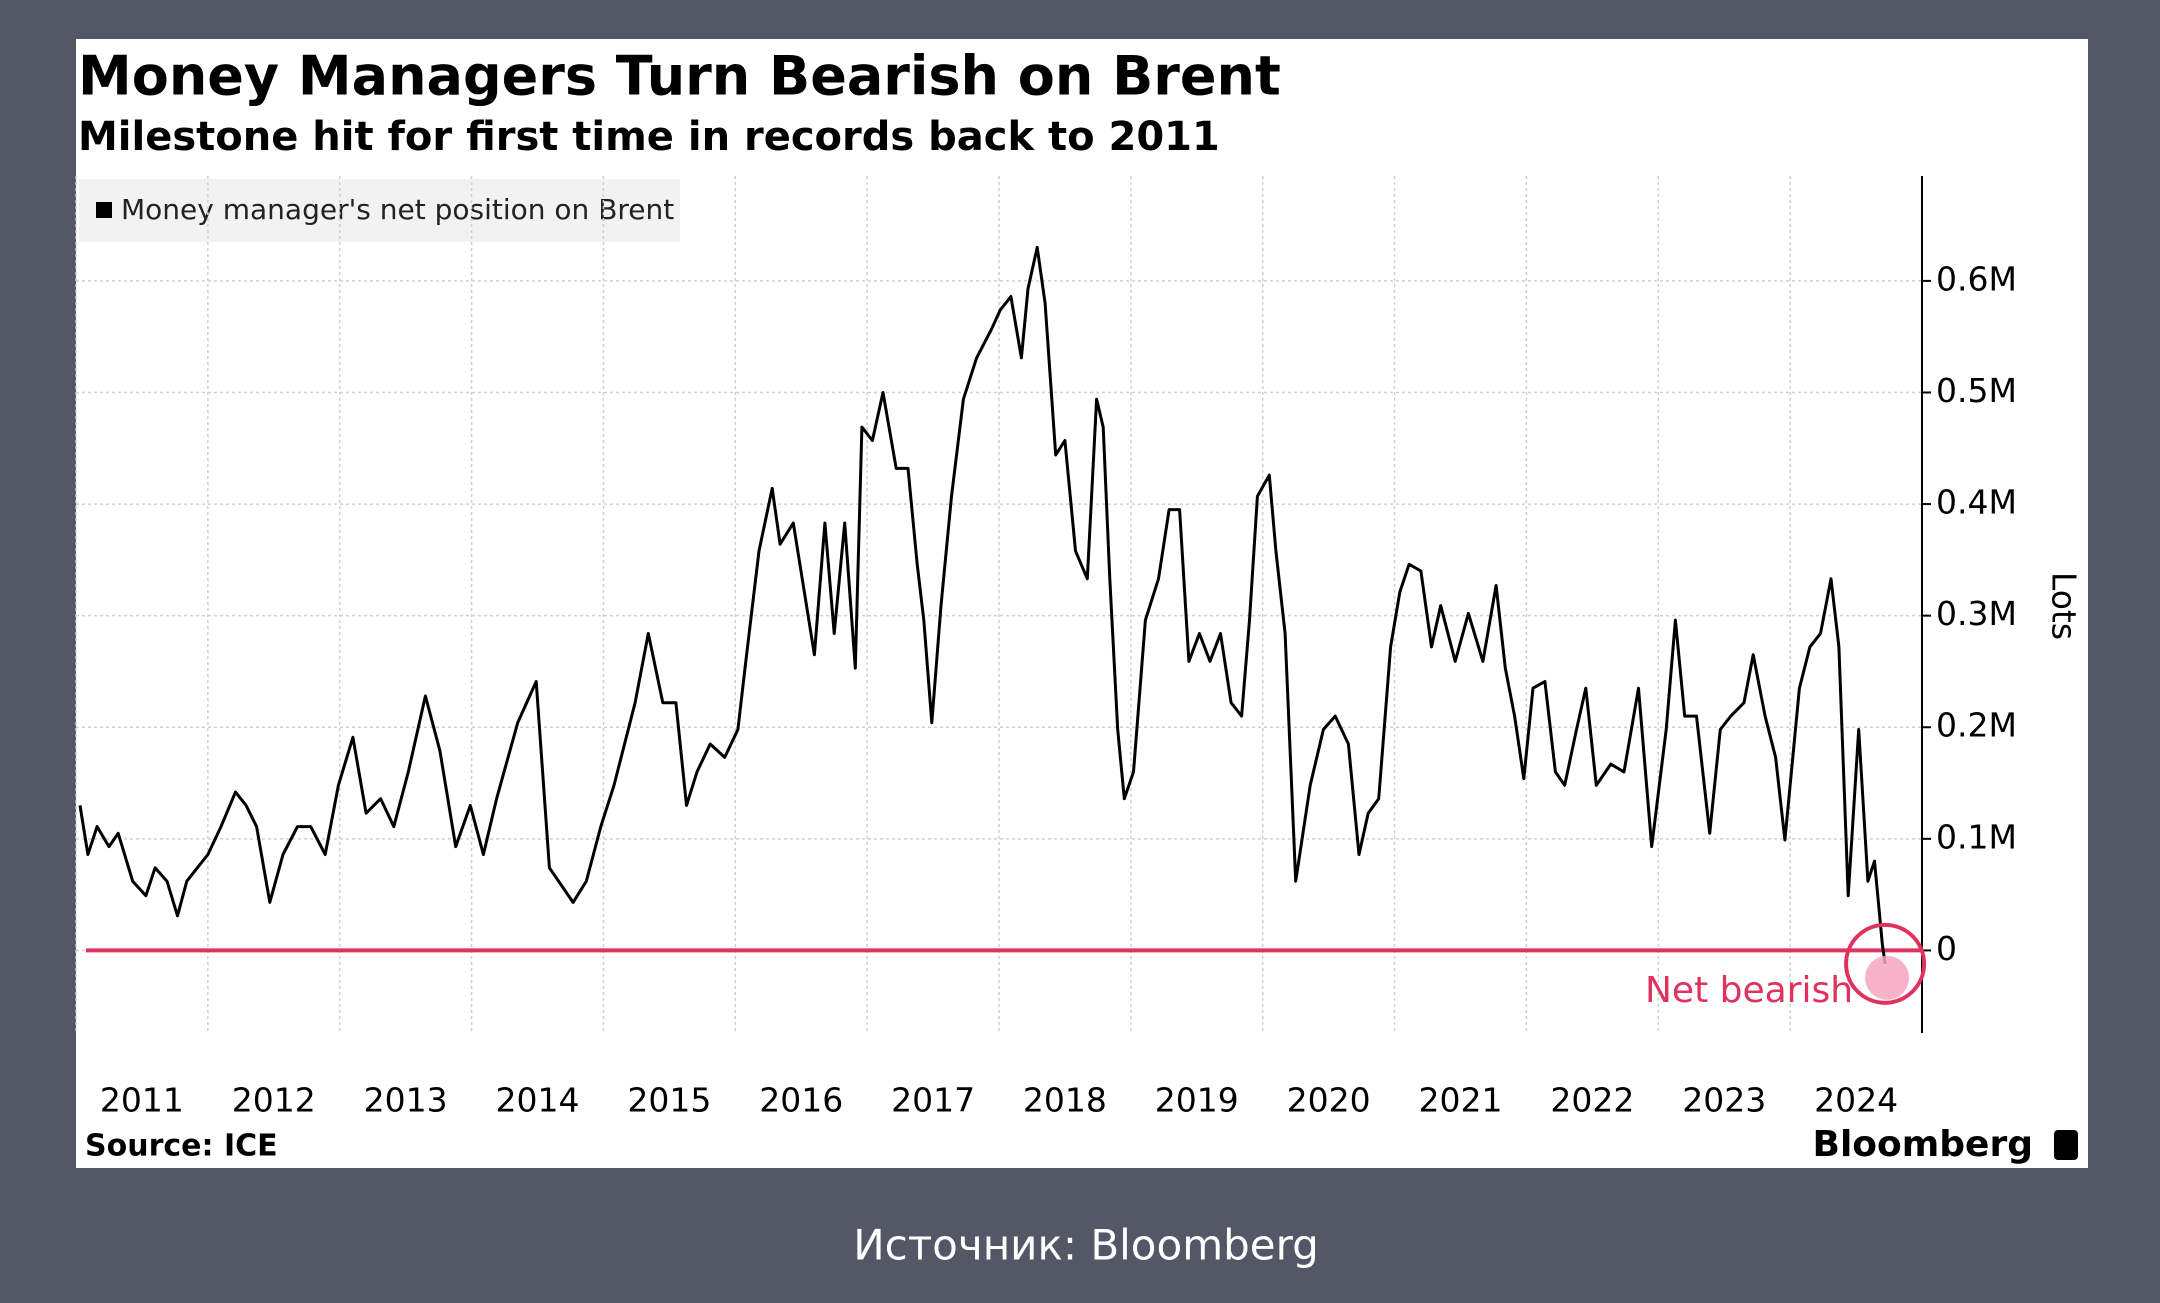 This screenshot has height=1303, width=2160. What do you see at coordinates (1065, 1100) in the screenshot?
I see `x-tick-label: 2018` at bounding box center [1065, 1100].